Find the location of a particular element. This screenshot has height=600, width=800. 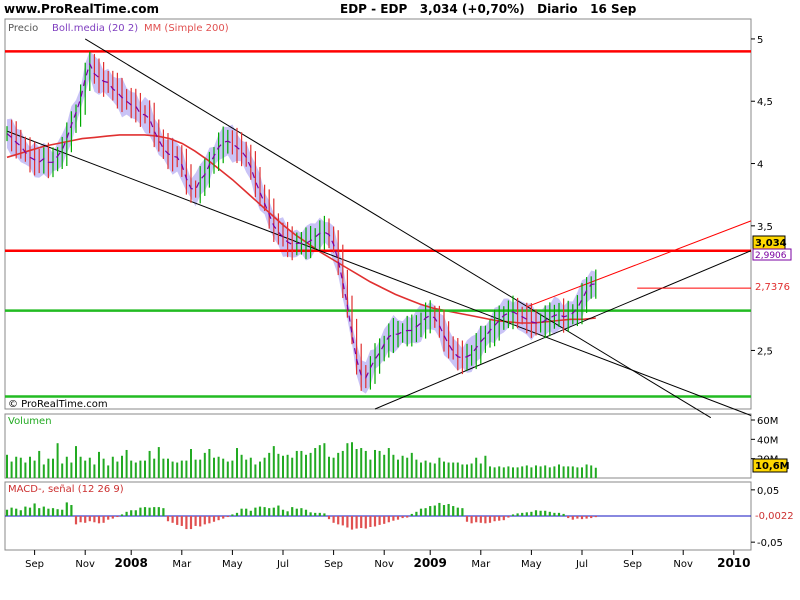

legend-boll: Boll.media (20 2) is located at coordinates (95, 28).